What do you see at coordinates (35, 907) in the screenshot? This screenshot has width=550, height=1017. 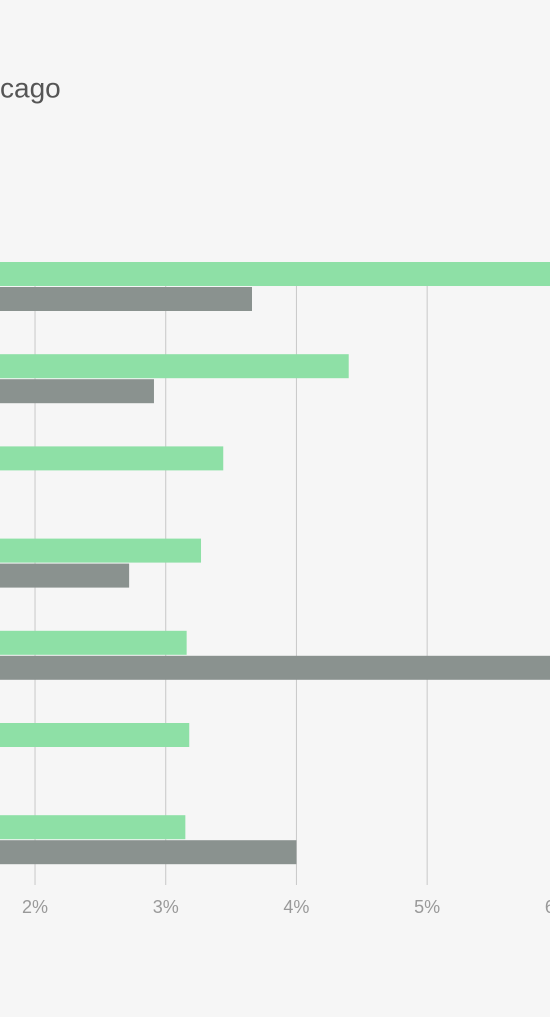 I see `x-tick-label: 2%` at bounding box center [35, 907].